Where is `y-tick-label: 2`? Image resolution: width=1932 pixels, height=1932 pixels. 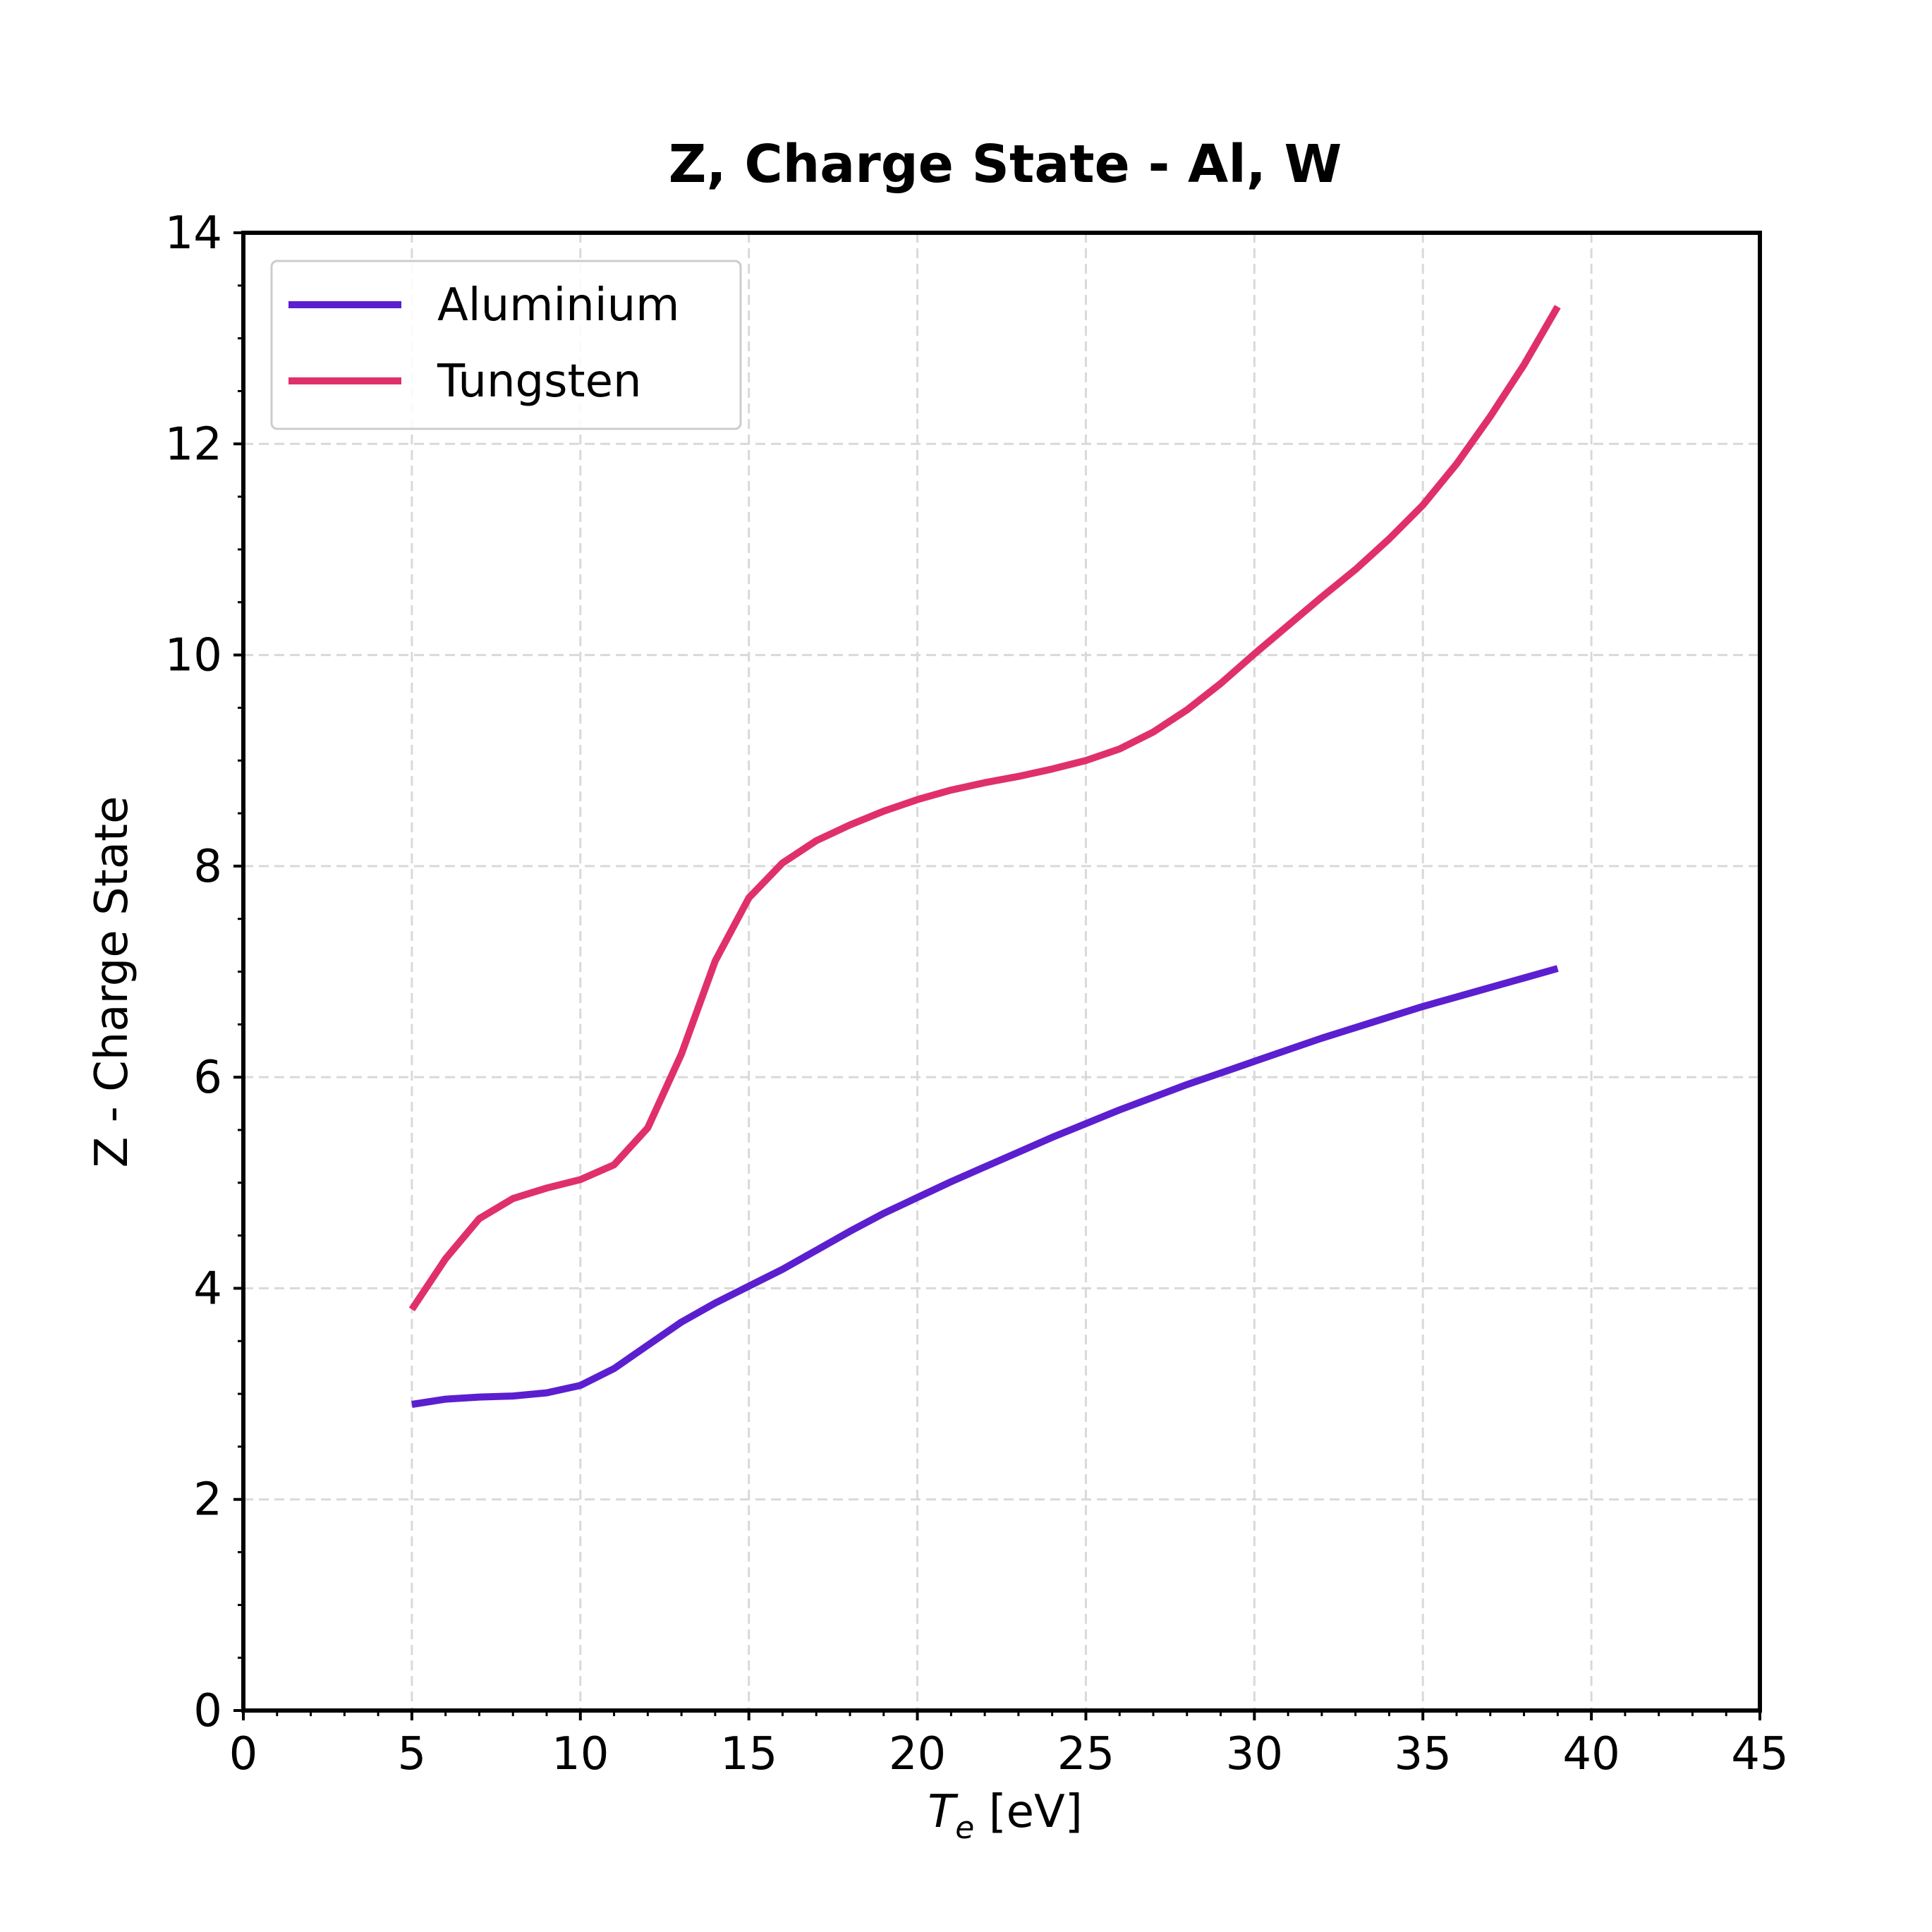 y-tick-label: 2 is located at coordinates (208, 1500).